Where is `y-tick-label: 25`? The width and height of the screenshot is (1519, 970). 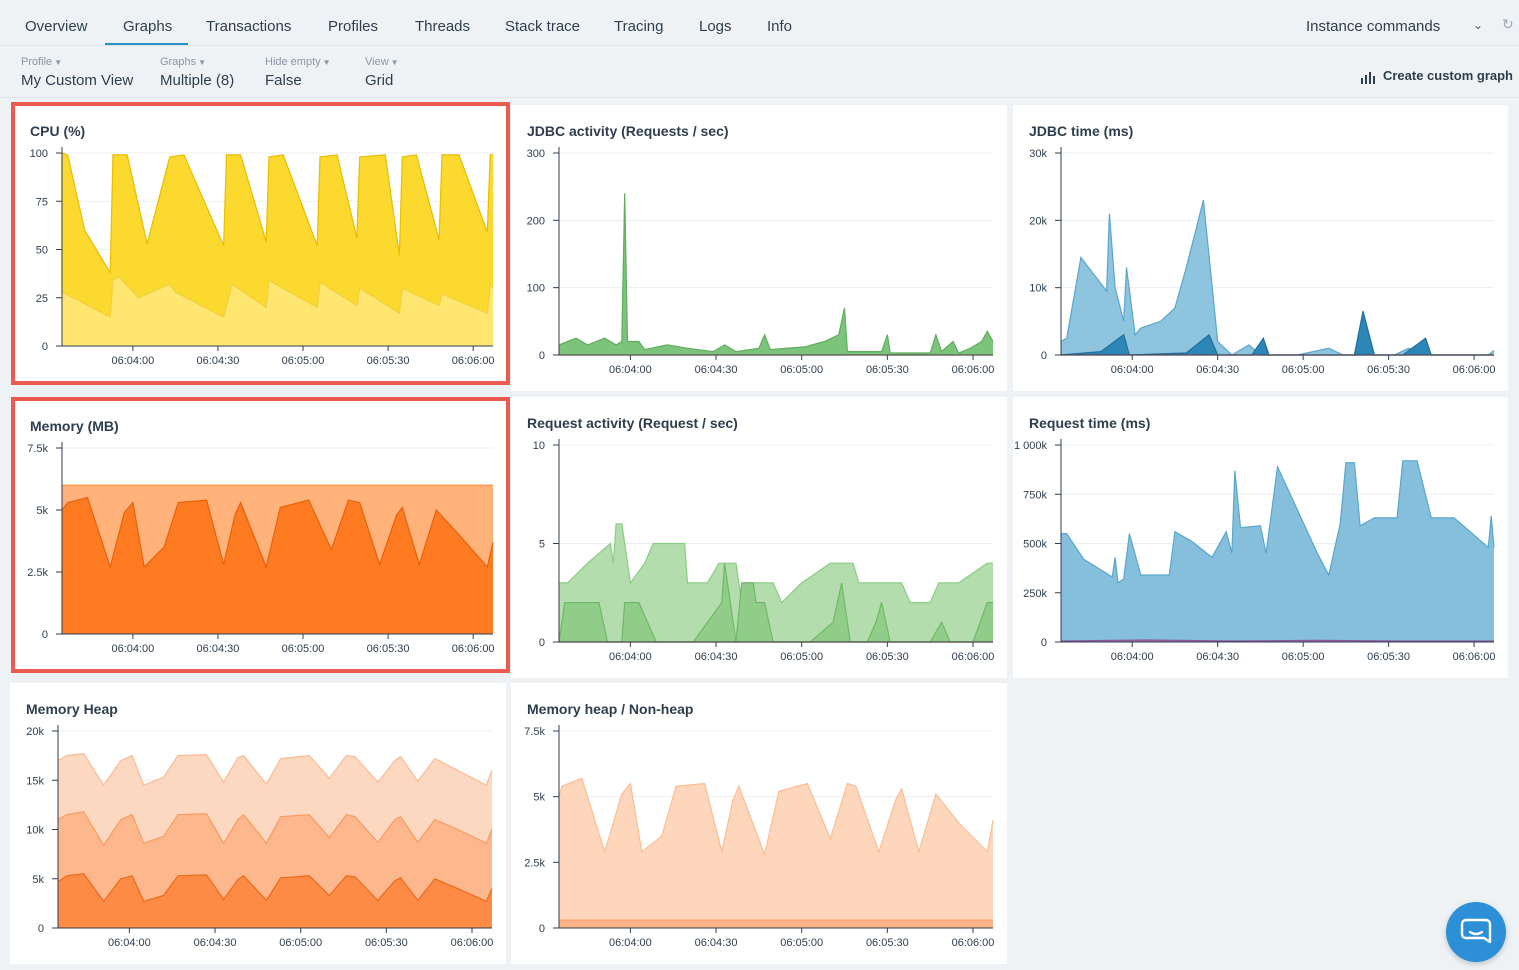 y-tick-label: 25 is located at coordinates (42, 299).